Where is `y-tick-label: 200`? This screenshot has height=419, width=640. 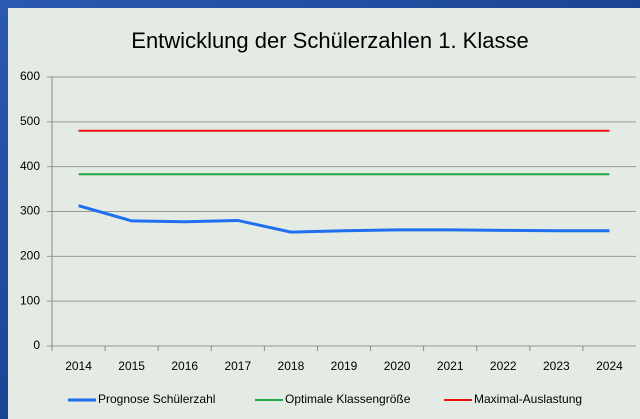 y-tick-label: 200 is located at coordinates (30, 256).